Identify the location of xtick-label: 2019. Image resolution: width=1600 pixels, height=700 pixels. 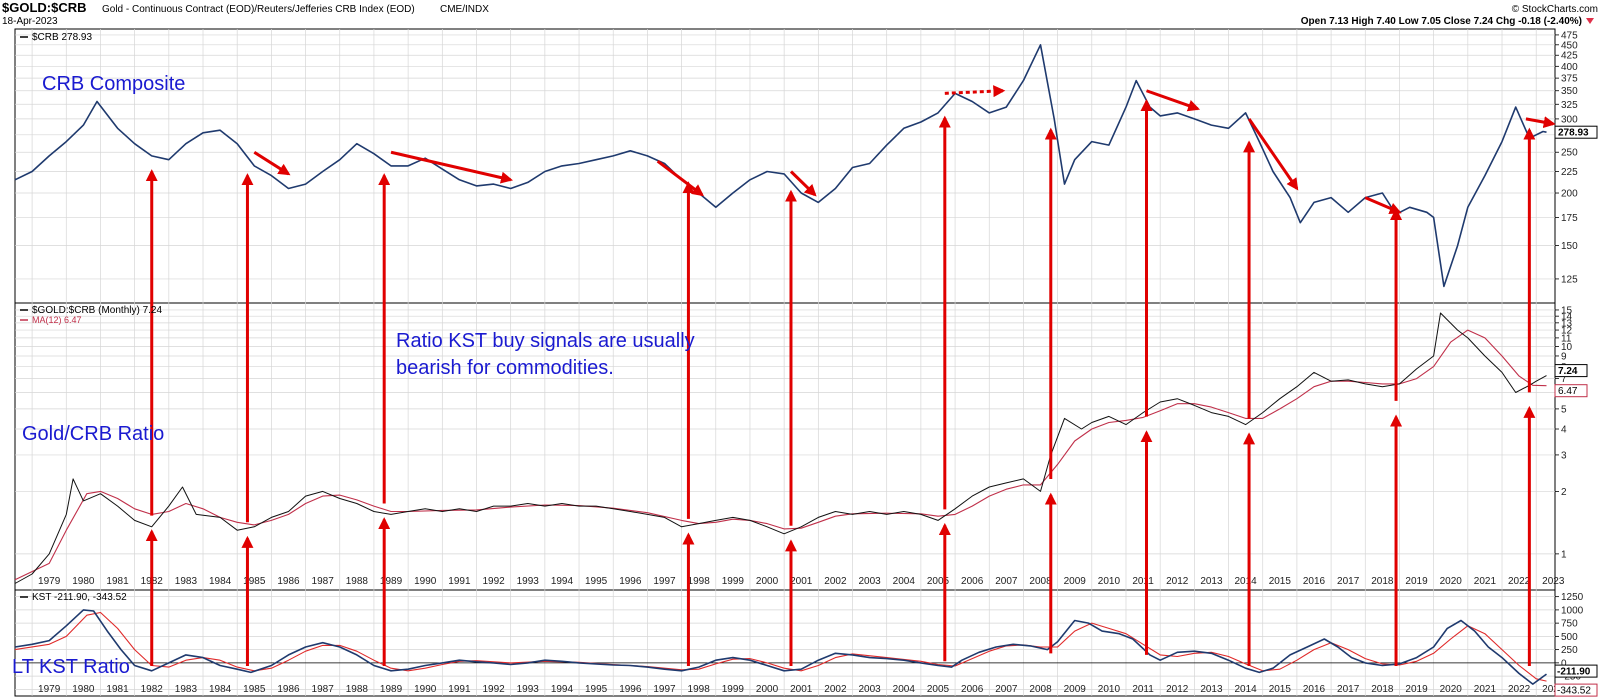
(1416, 689).